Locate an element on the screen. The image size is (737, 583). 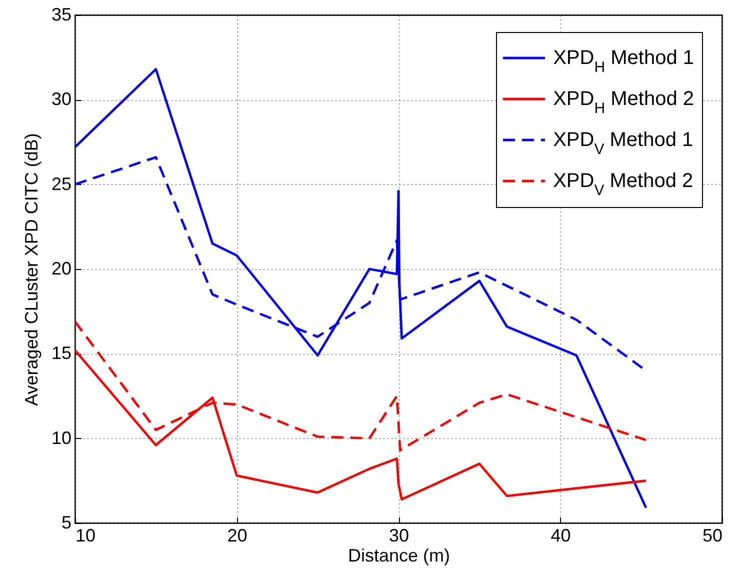
legend-label: XPD$_{V}$ Method 2 is located at coordinates (623, 184).